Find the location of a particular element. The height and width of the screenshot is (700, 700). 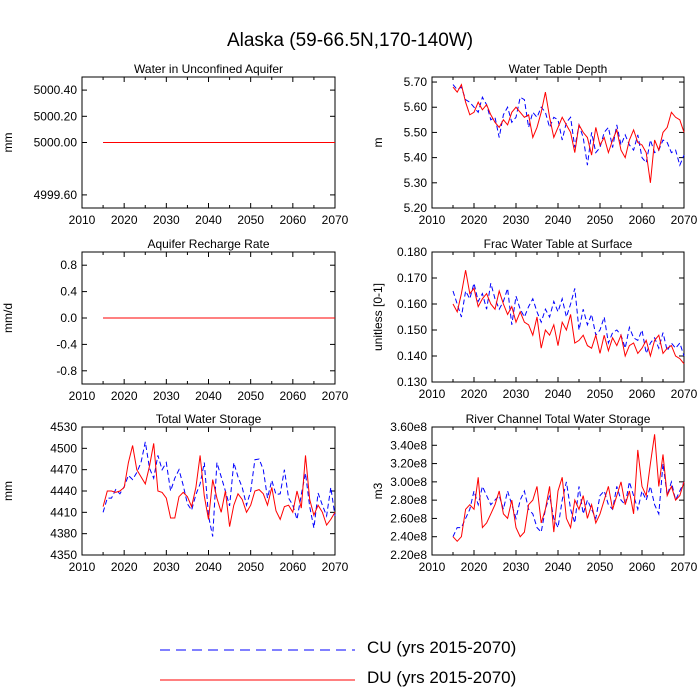

y-tick-label: 0.150 is located at coordinates (412, 330).